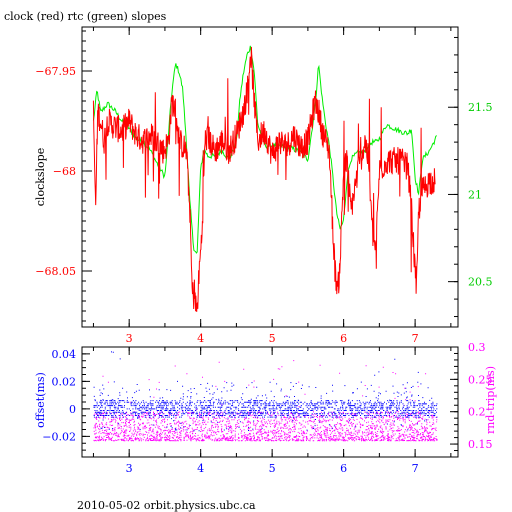 This screenshot has height=512, width=512. Describe the element at coordinates (129, 338) in the screenshot. I see `slopes-x-tick-label: 3` at that location.